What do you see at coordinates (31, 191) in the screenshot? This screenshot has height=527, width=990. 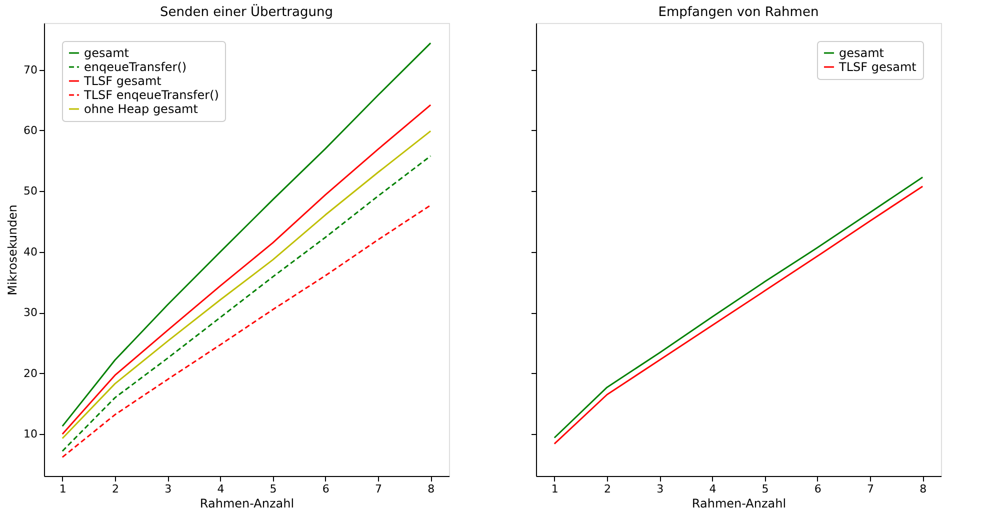 I see `y-tick-label: 50` at bounding box center [31, 191].